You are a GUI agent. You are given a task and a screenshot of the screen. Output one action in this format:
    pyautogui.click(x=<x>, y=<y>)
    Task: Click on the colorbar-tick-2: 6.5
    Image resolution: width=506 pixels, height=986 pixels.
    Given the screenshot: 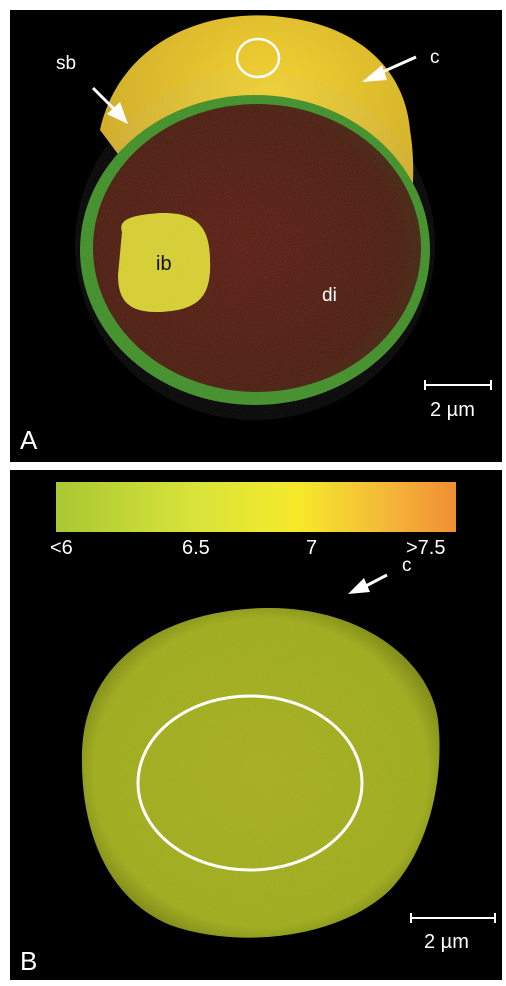 What is the action you would take?
    pyautogui.click(x=196, y=548)
    